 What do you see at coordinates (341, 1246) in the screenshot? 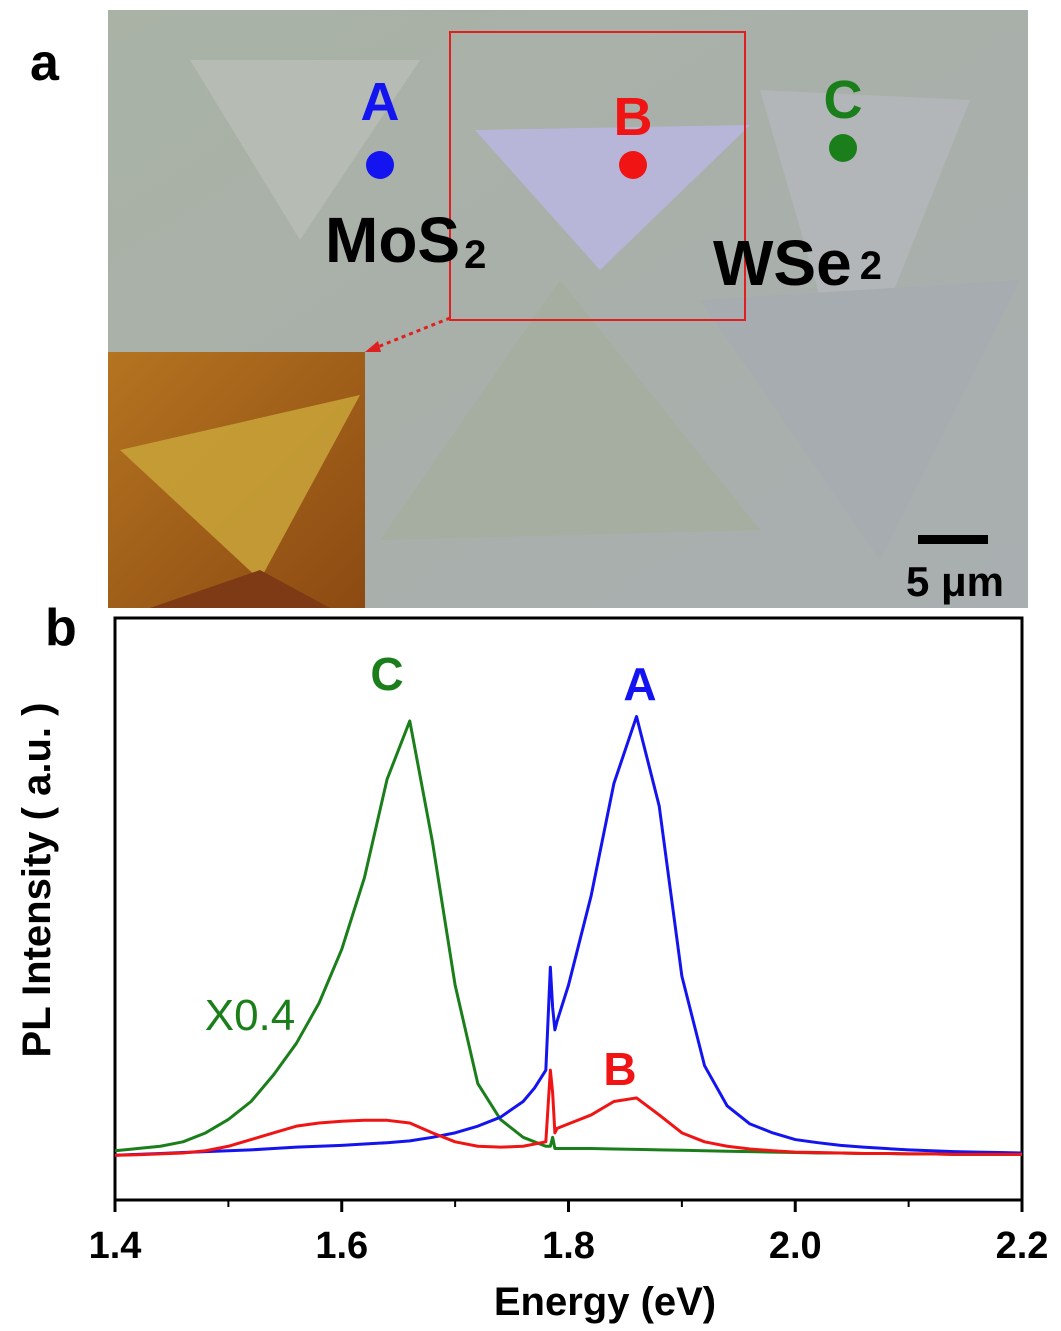
I see `x-tick-label: 1.6` at bounding box center [341, 1246].